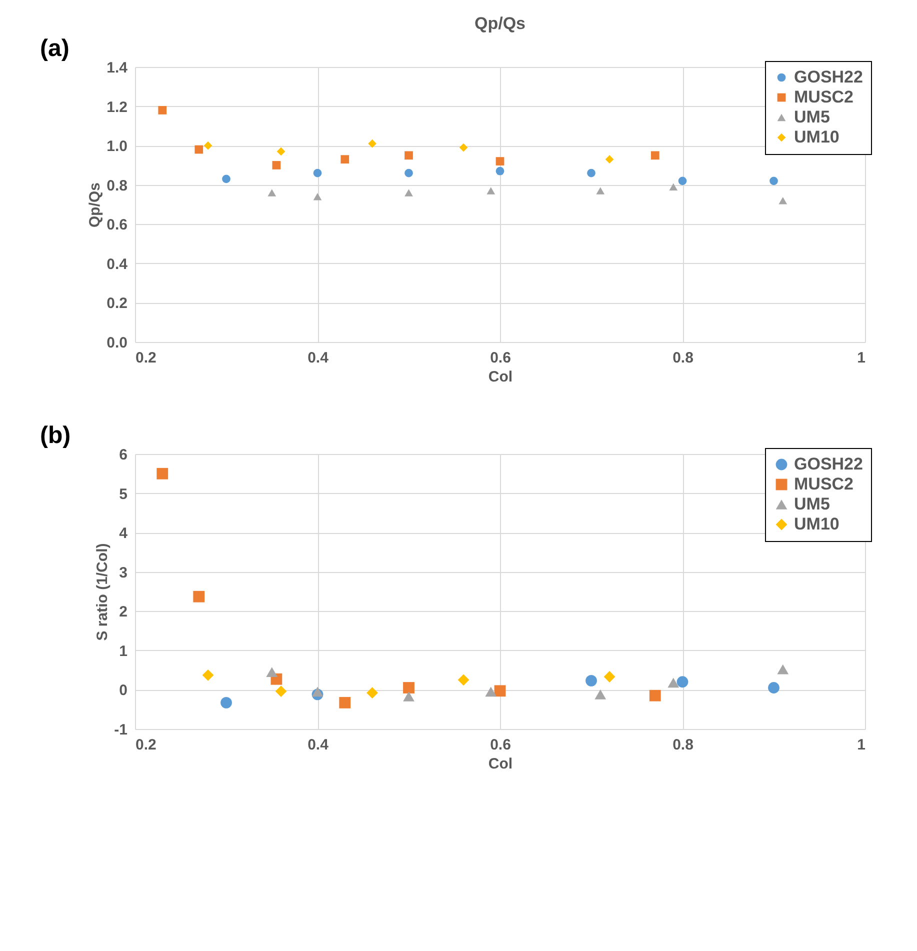 The image size is (917, 951). Describe the element at coordinates (117, 147) in the screenshot. I see `y-tick-label: 1.0` at that location.